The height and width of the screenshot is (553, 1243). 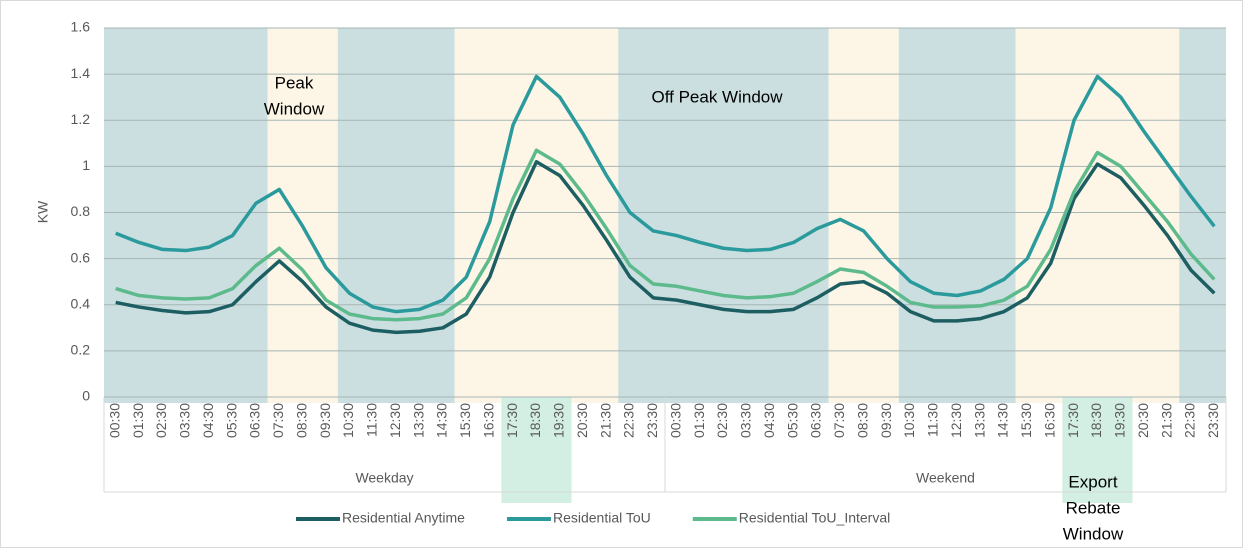 What do you see at coordinates (81, 119) in the screenshot?
I see `y-tick-label: 1.2` at bounding box center [81, 119].